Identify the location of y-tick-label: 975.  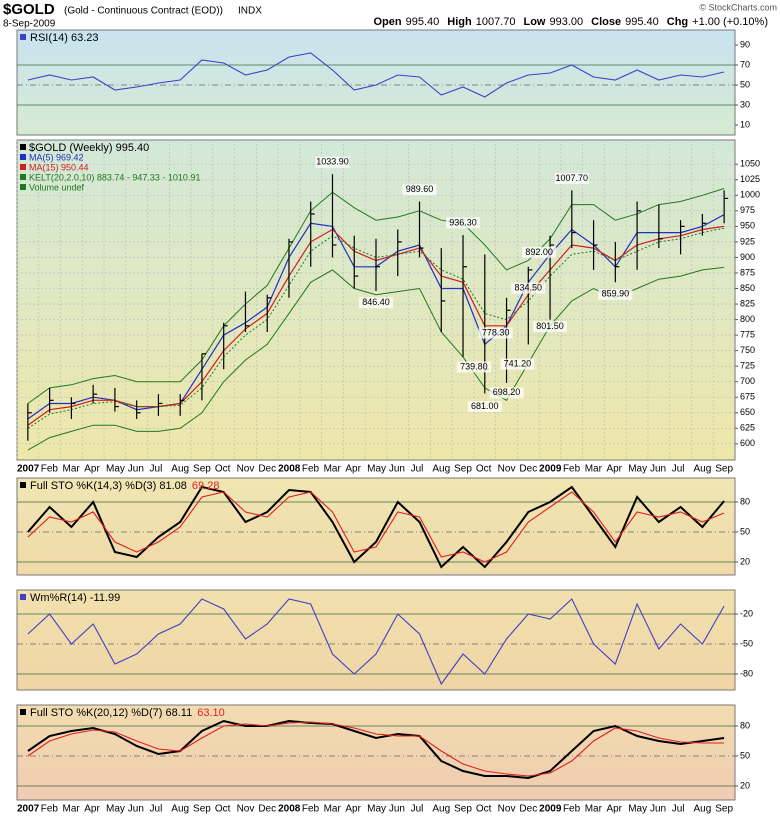
(747, 210).